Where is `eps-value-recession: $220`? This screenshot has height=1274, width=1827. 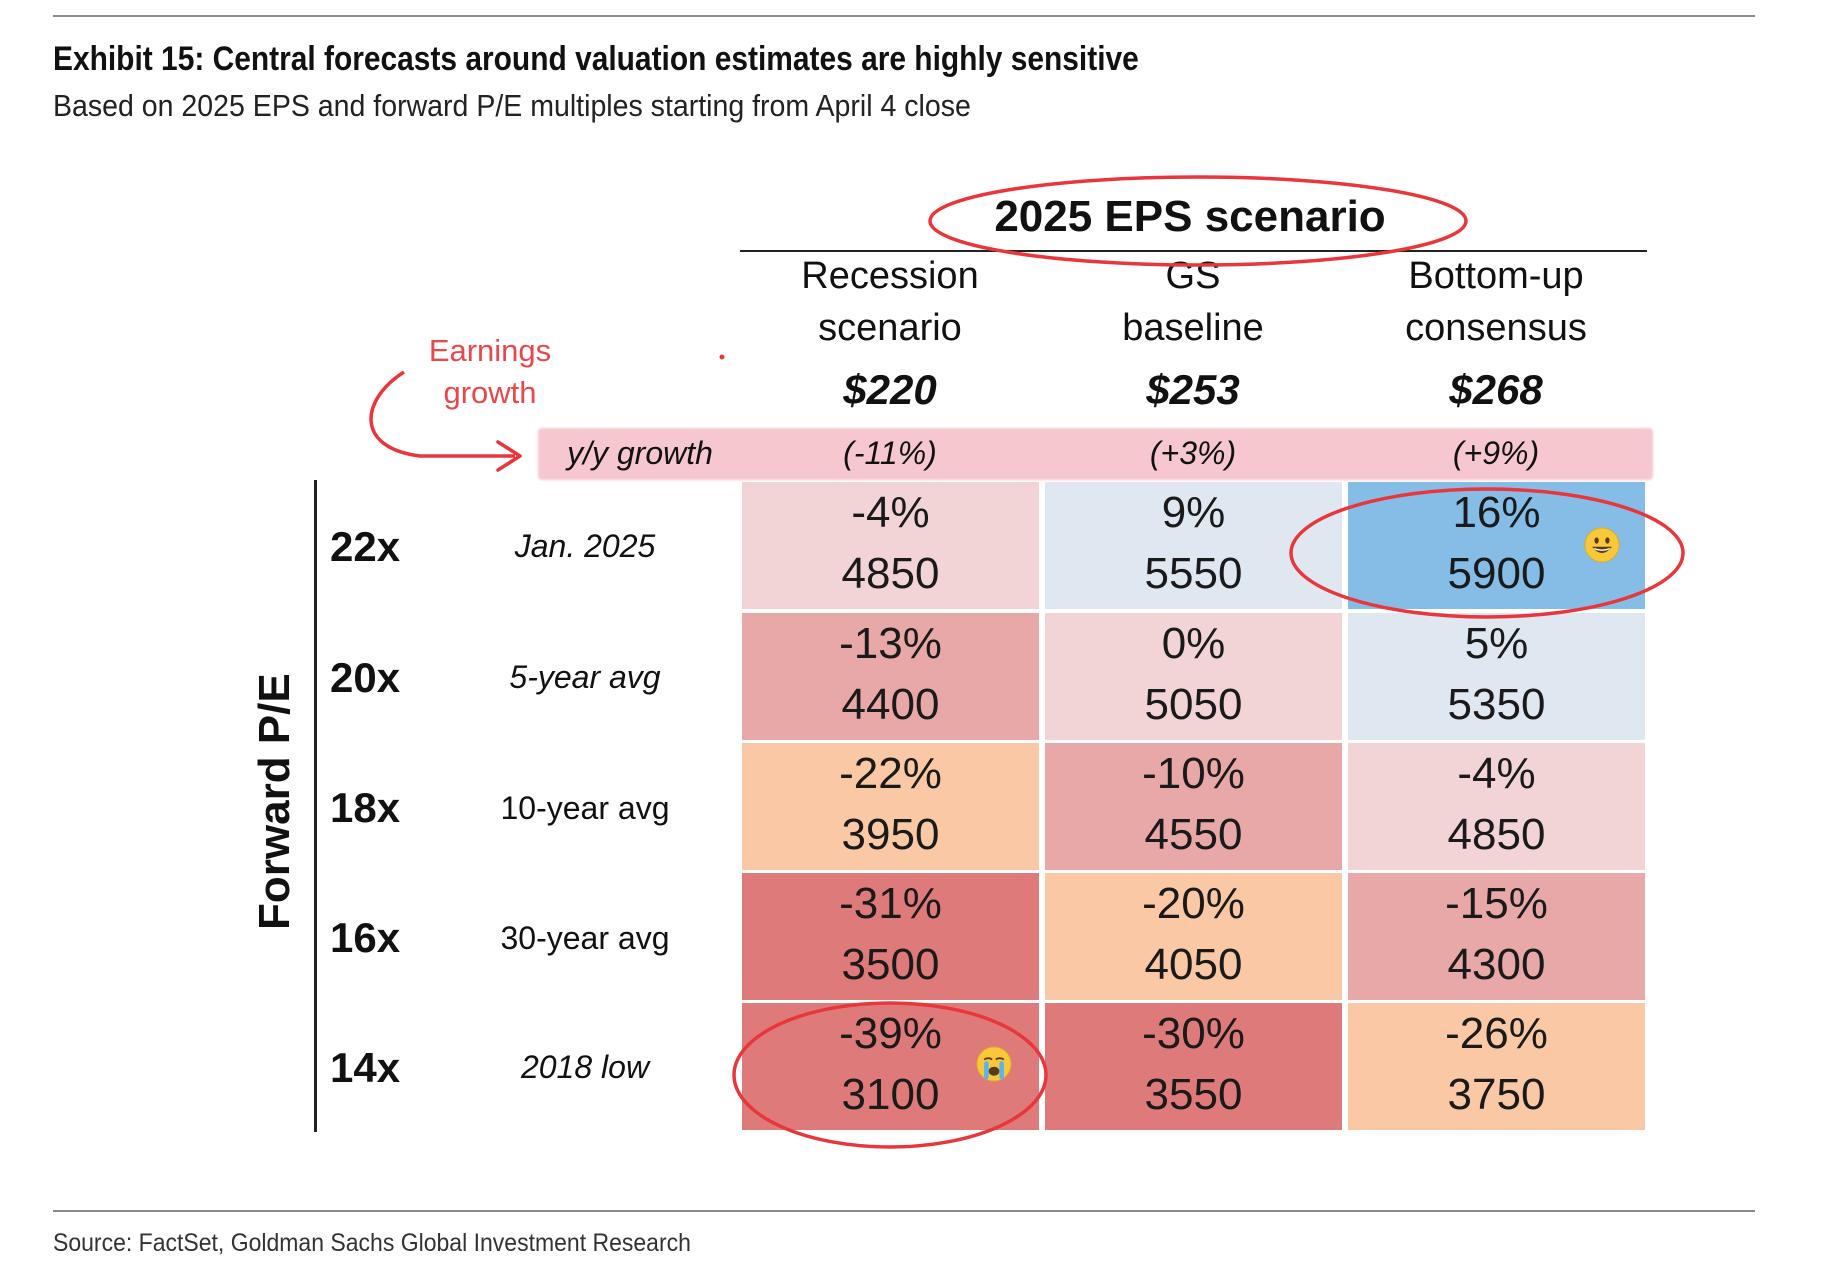 eps-value-recession: $220 is located at coordinates (890, 389).